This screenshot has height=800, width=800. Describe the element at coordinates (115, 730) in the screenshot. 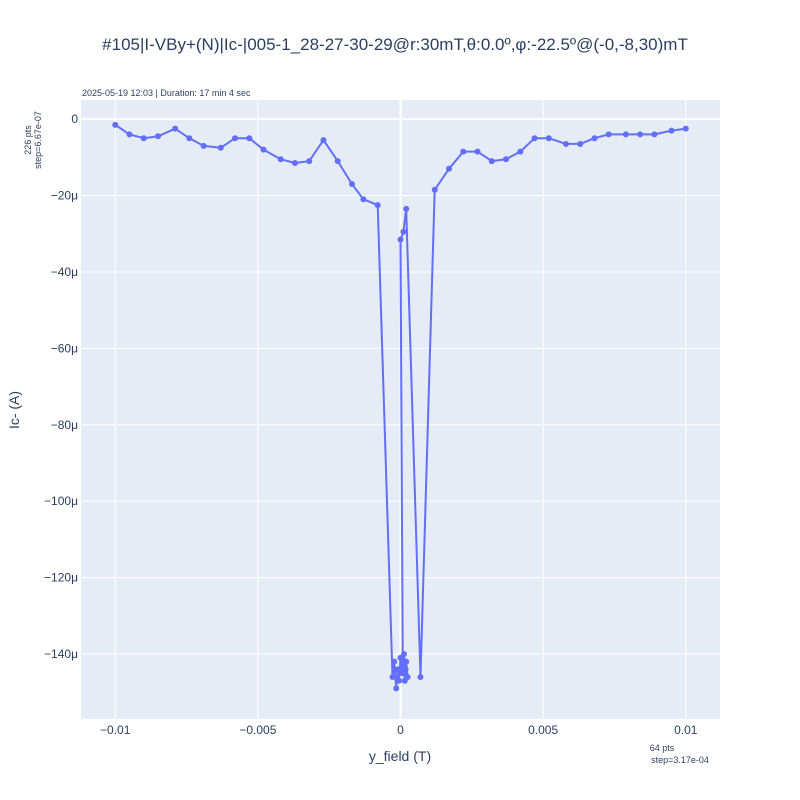

I see `x-tick-label: −0.01` at that location.